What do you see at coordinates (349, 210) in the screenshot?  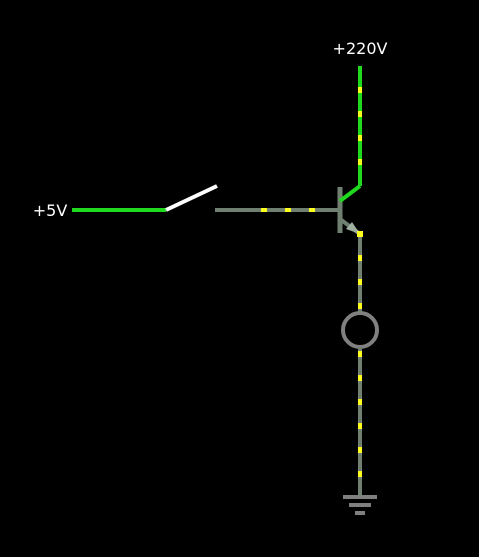 I see `npn-transistor` at bounding box center [349, 210].